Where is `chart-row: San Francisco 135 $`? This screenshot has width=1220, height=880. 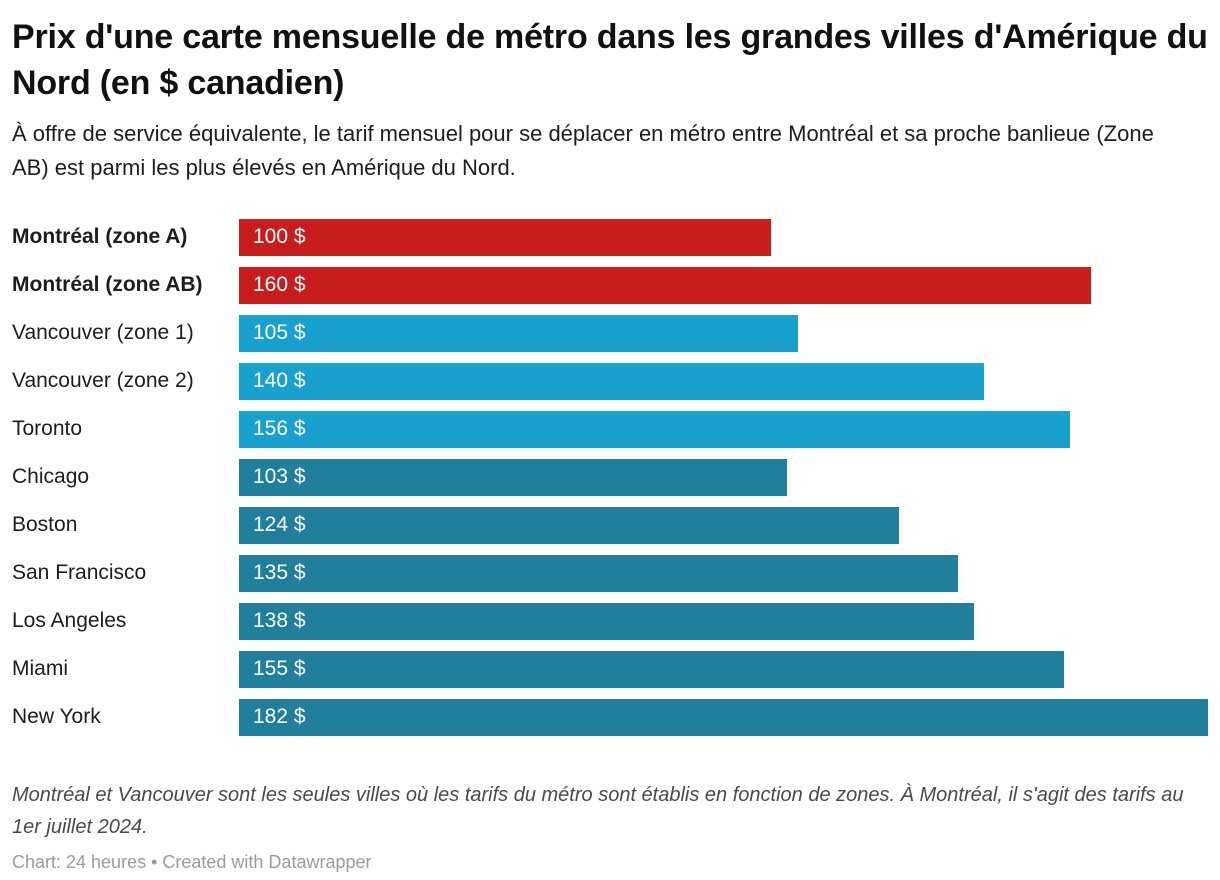 chart-row: San Francisco 135 $ is located at coordinates (610, 573).